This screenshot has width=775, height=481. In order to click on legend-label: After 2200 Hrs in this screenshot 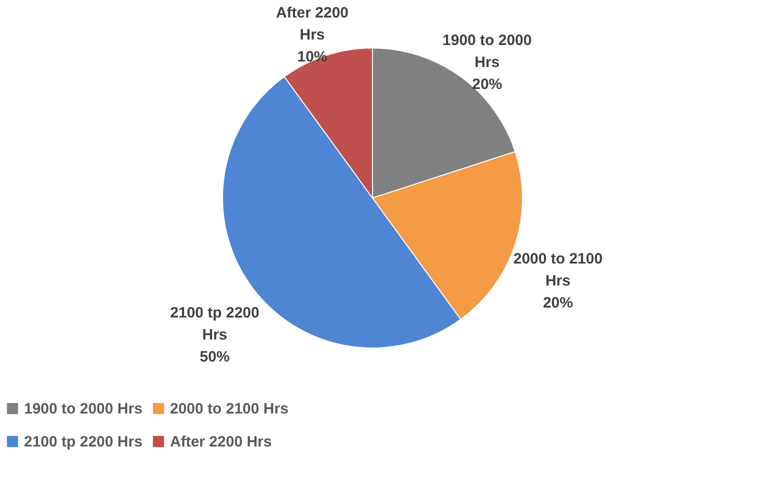, I will do `click(221, 442)`.